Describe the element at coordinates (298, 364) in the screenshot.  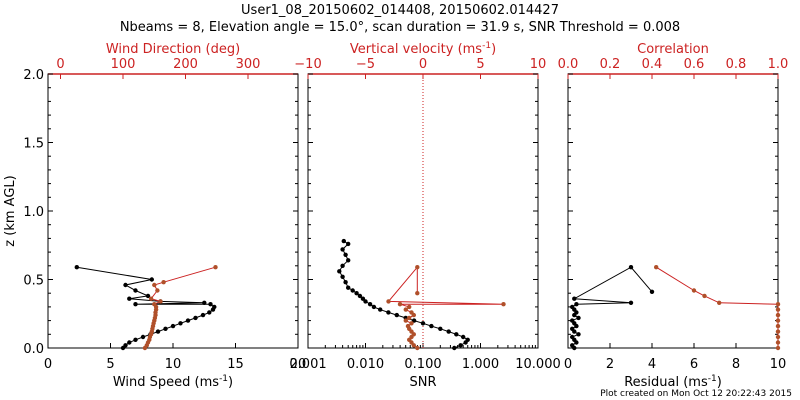
I see `x-tick-label: 20` at that location.